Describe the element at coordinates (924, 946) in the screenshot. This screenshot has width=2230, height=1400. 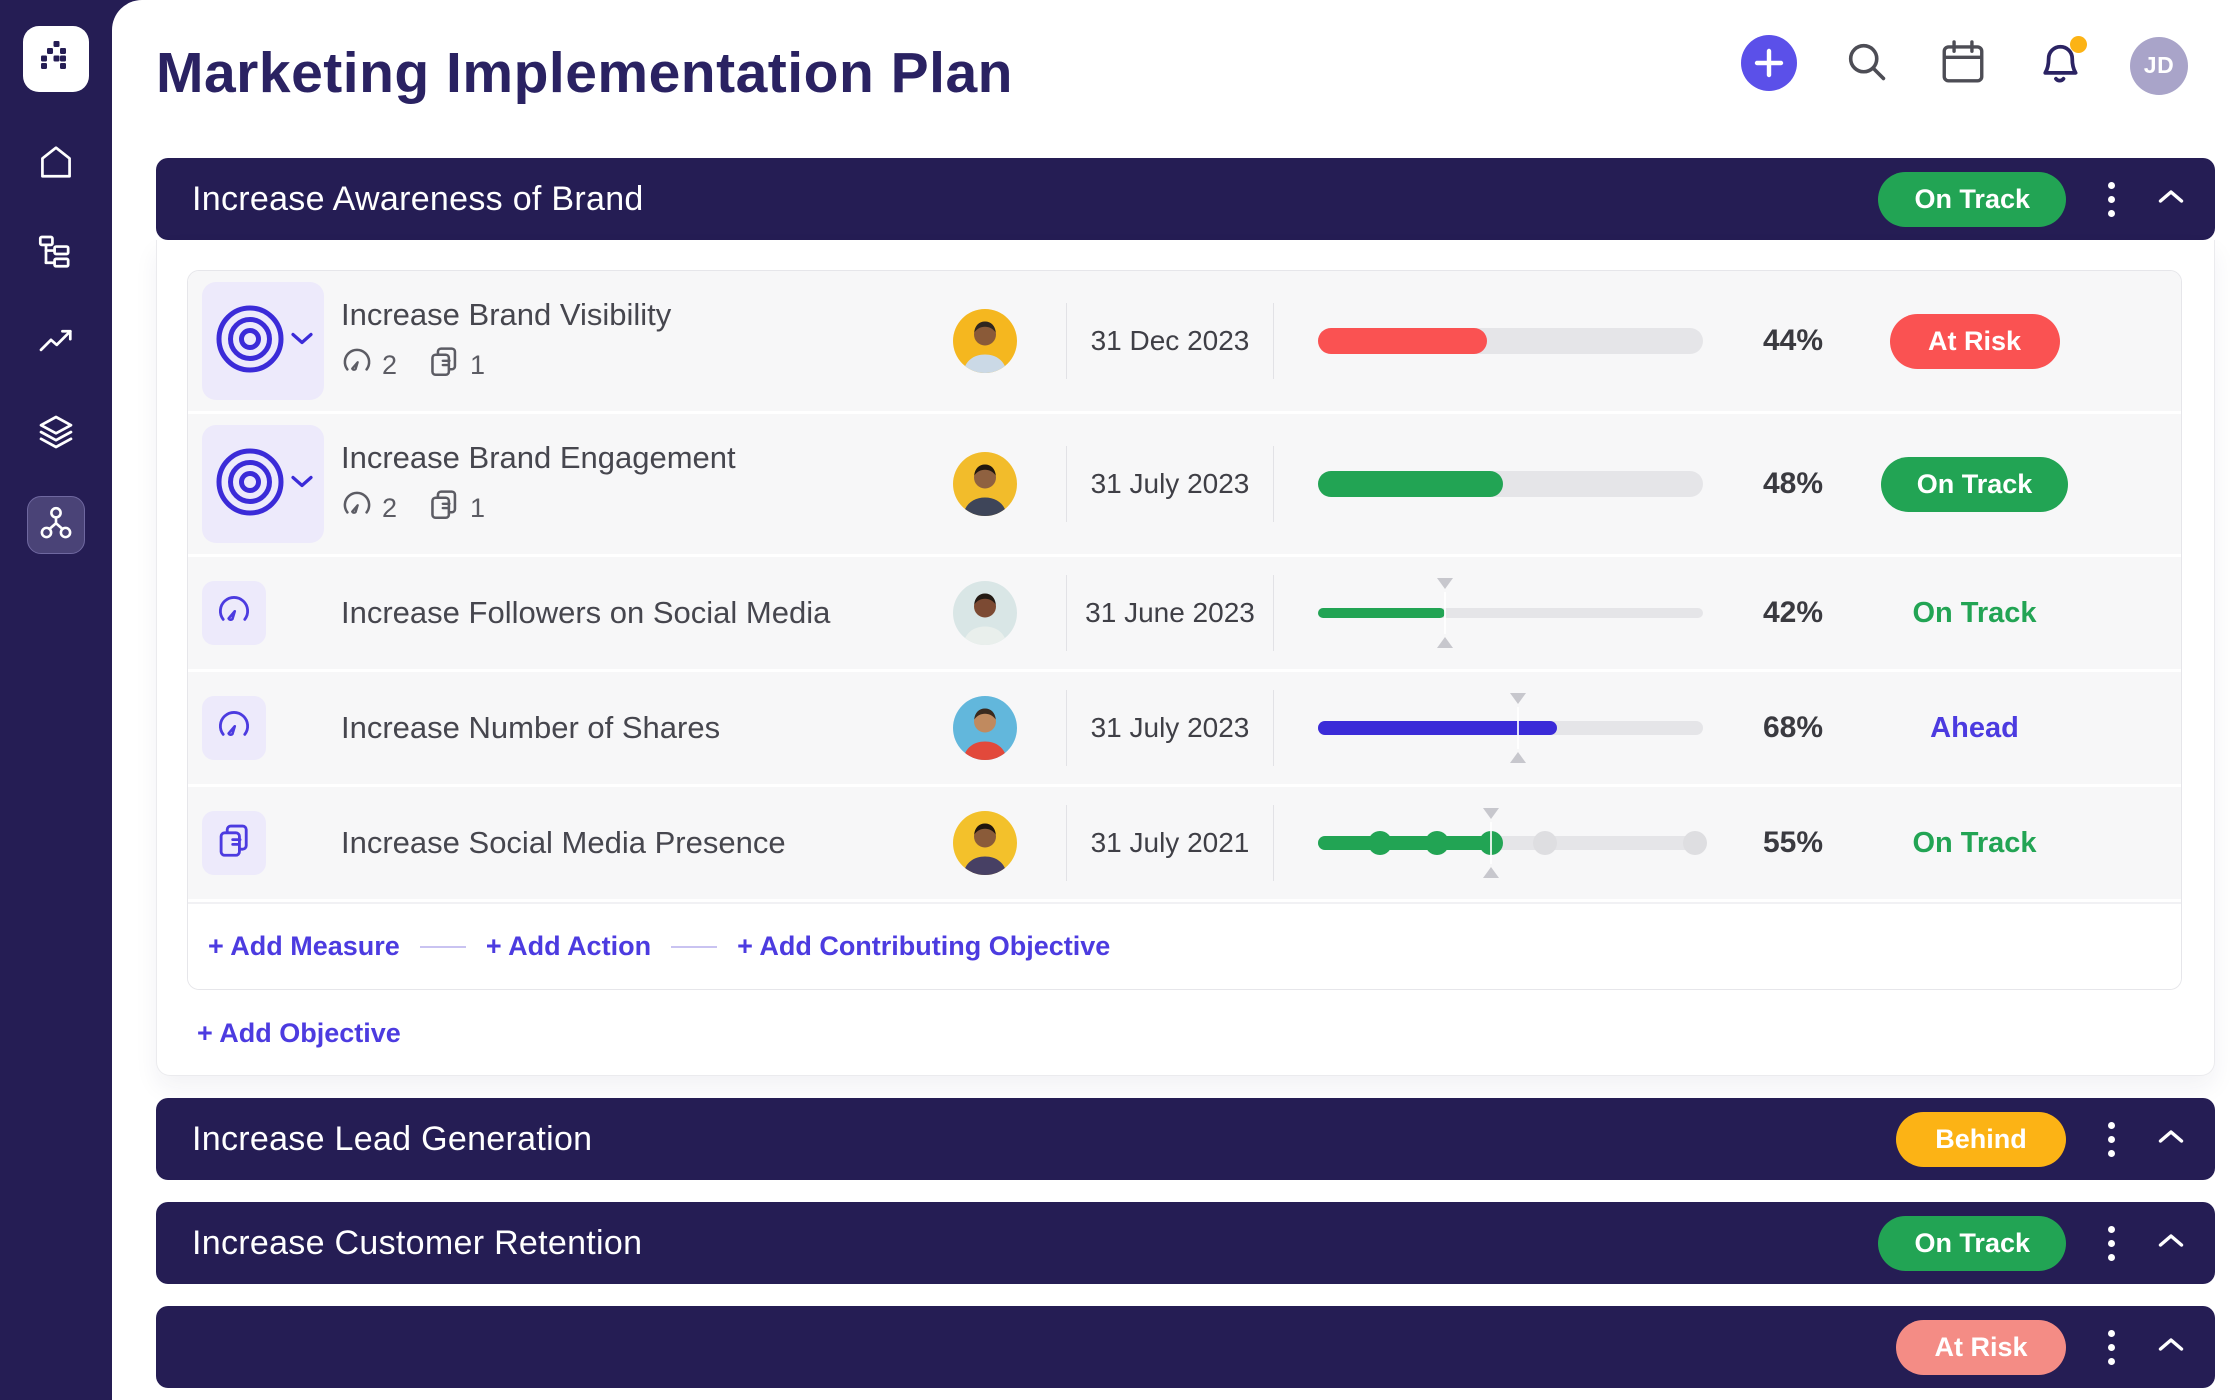
I see `add-contributing-objective-link: + Add Contributing Objective` at that location.